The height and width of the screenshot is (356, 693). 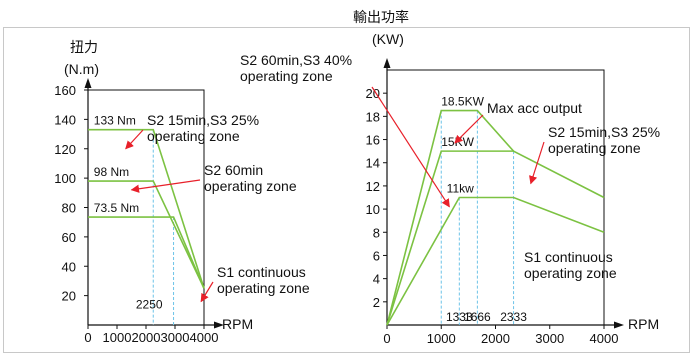 I want to click on torque-y-axis-unit: (N.m), so click(x=81, y=69).